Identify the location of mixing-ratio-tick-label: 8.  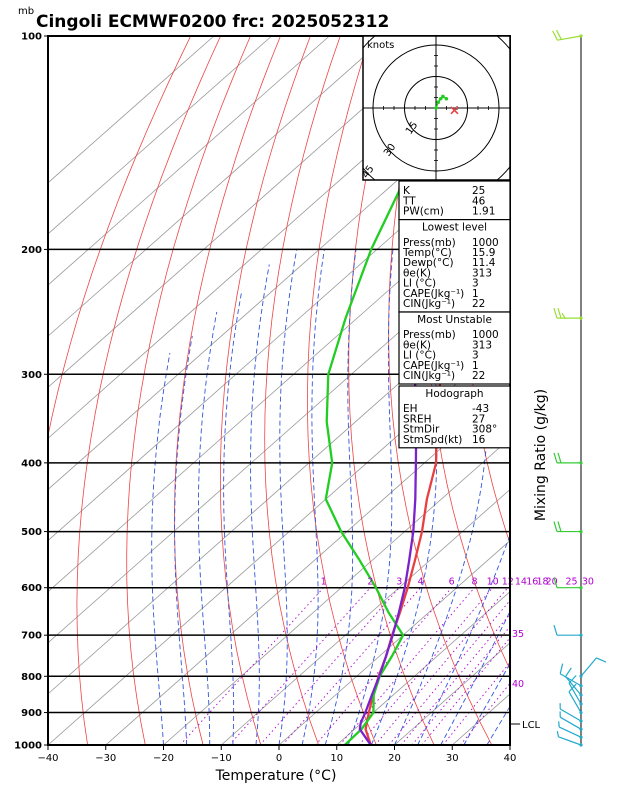
(474, 582).